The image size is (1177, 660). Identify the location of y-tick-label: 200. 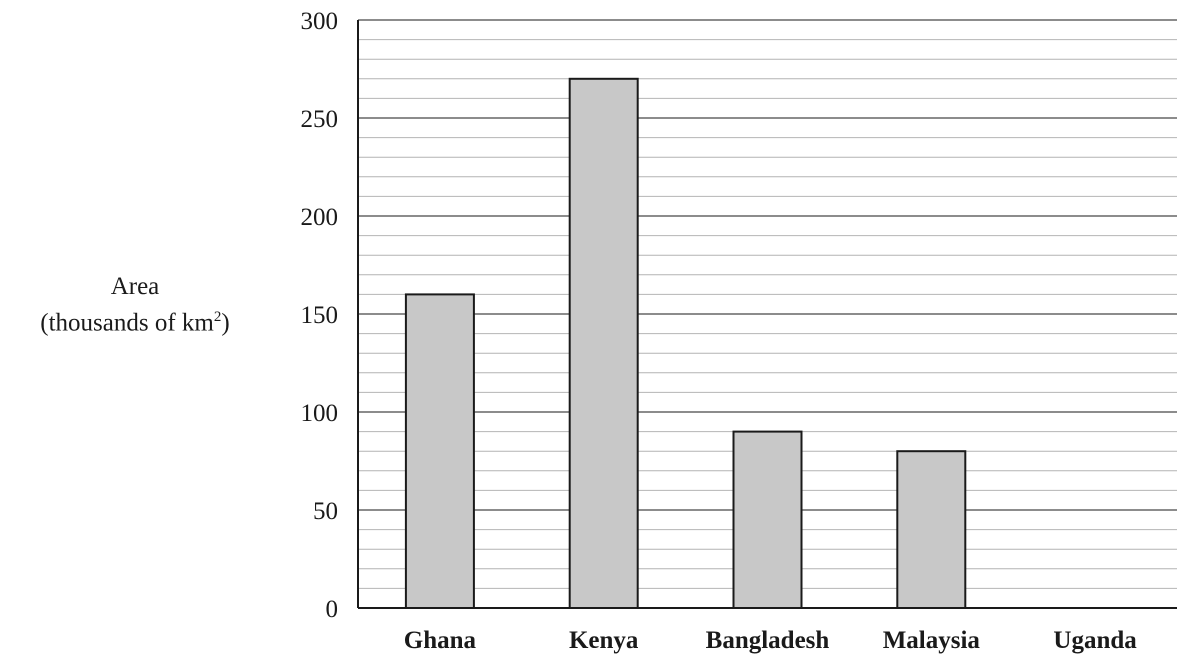
(320, 217).